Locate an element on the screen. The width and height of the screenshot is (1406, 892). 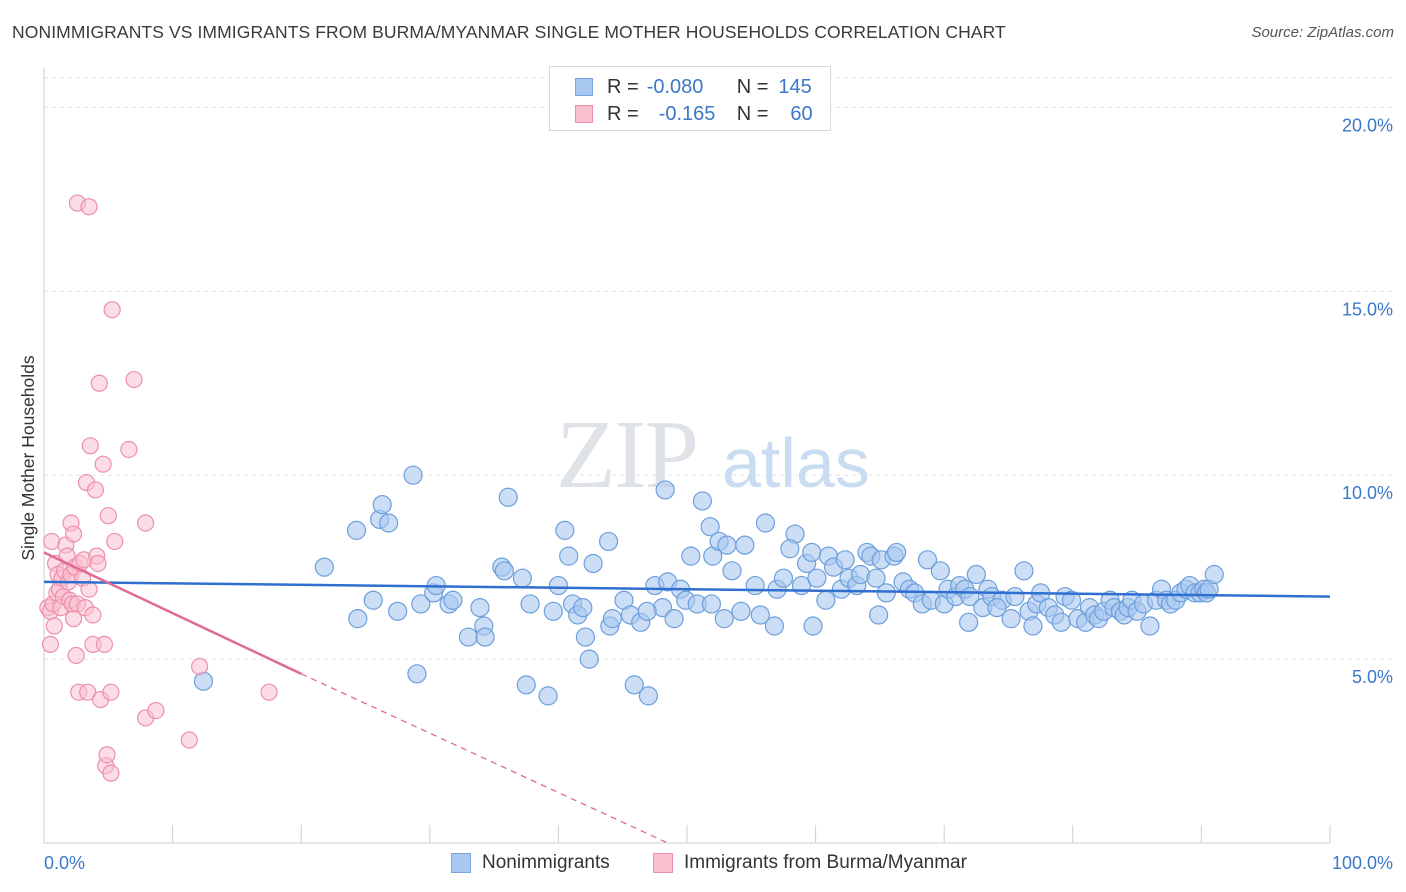
legend-item-immigrants: Immigrants from Burma/Myanmar is located at coordinates (810, 863).